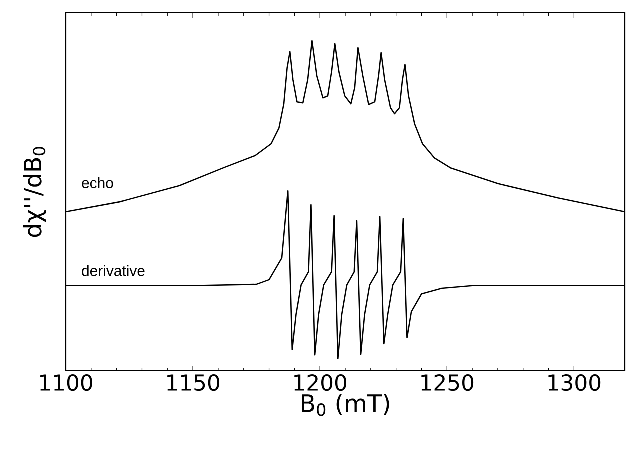  Describe the element at coordinates (574, 383) in the screenshot. I see `x-tick-label: 1300` at that location.